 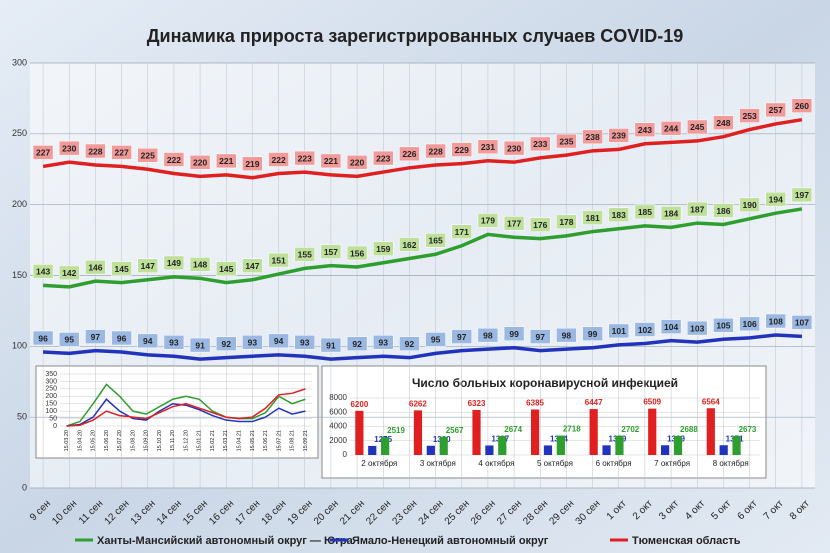 I want to click on x-tick-label: 2 октября, so click(x=379, y=463).